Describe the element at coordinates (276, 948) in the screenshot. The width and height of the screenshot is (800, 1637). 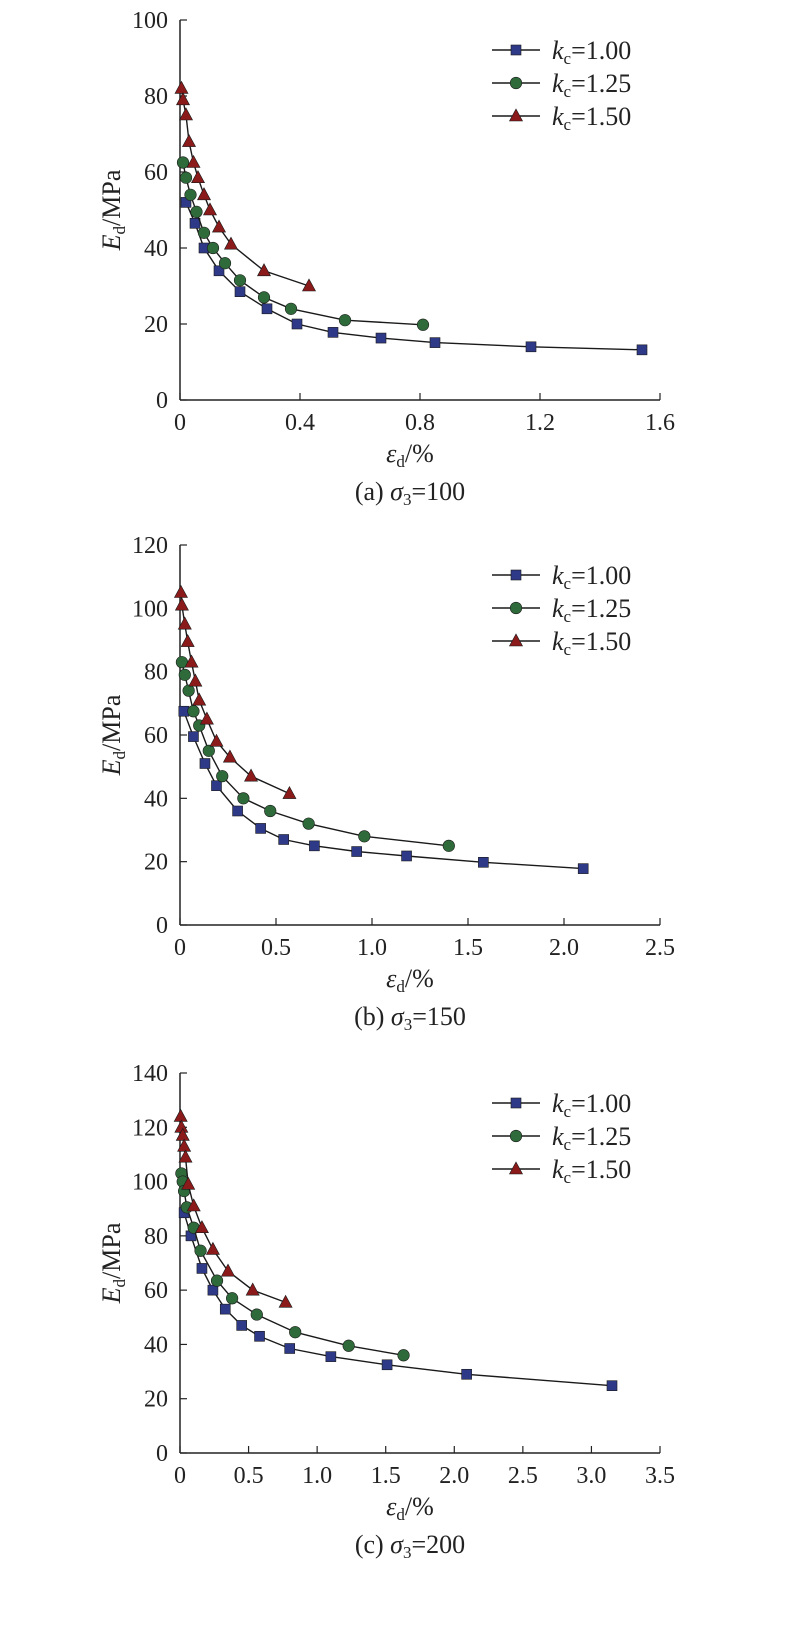
I see `x-tick-label: 0.5` at that location.